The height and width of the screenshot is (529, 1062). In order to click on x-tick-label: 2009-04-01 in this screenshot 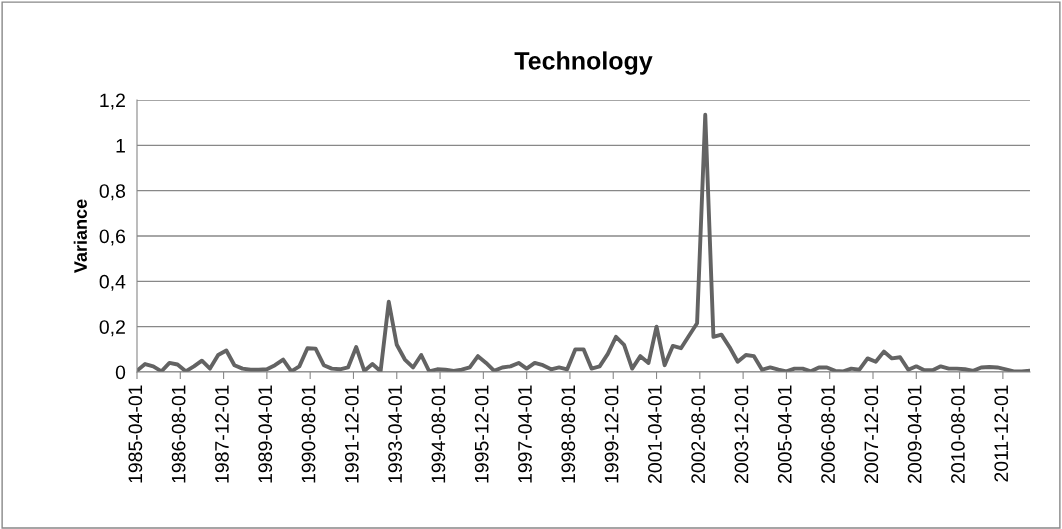, I will do `click(914, 434)`.